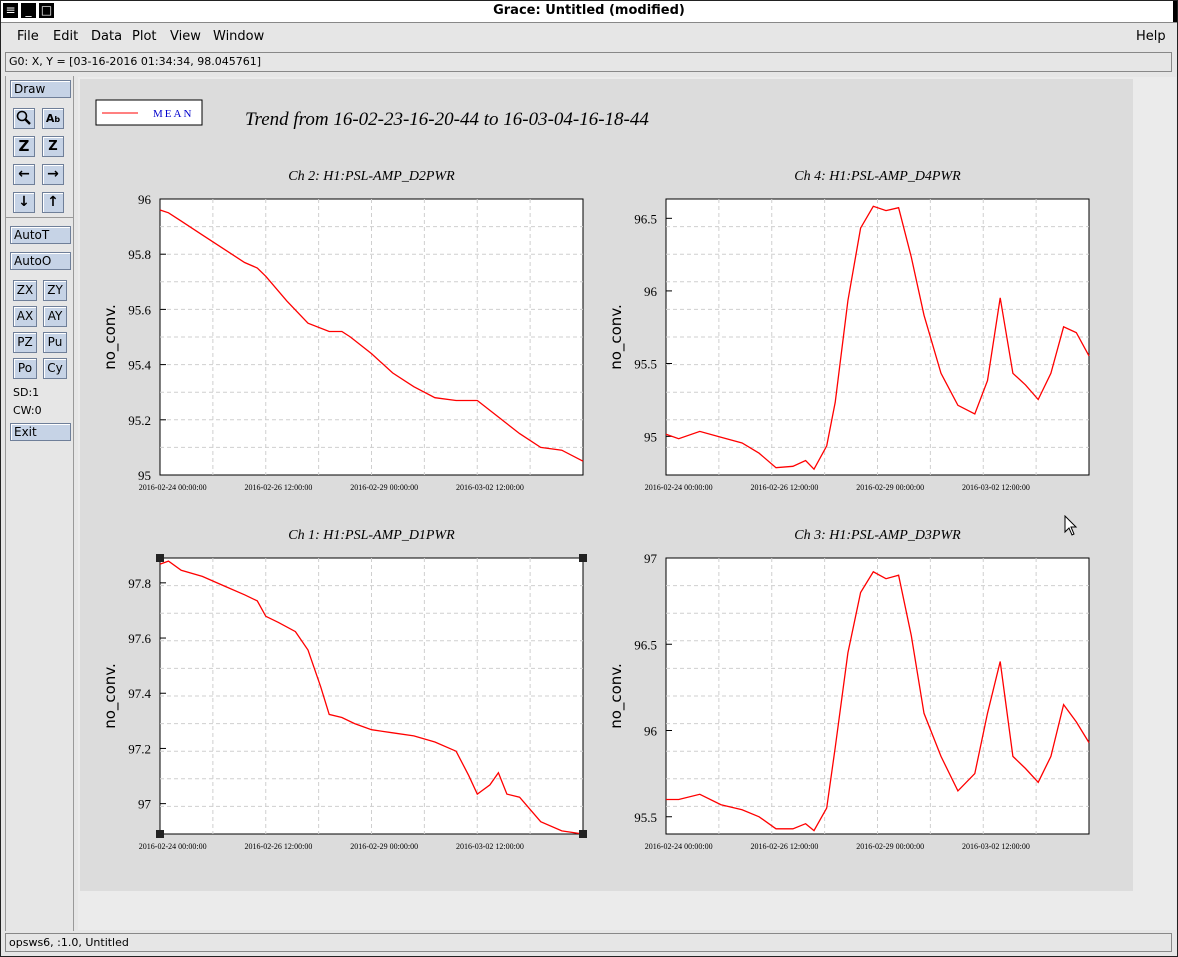 This screenshot has height=957, width=1178. Describe the element at coordinates (588, 942) in the screenshot. I see `status-bar: opsws6, :1.0, Untitled` at that location.